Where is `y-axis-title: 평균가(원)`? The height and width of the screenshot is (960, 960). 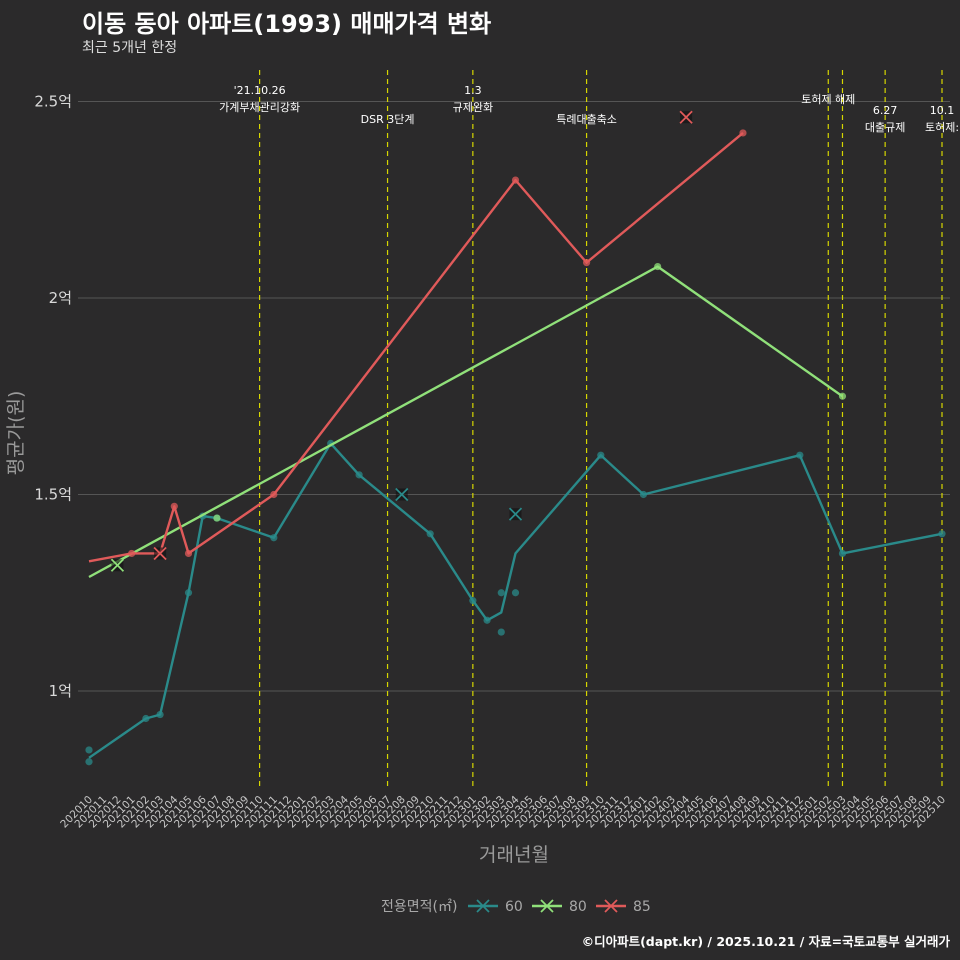 y-axis-title: 평균가(원) is located at coordinates (16, 433).